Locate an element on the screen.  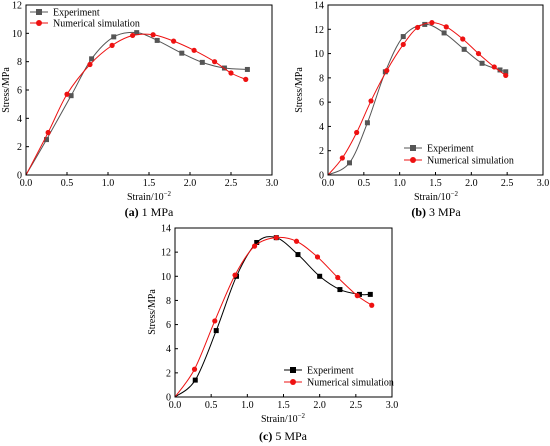
caption: (a) 1 MPa is located at coordinates (149, 212).